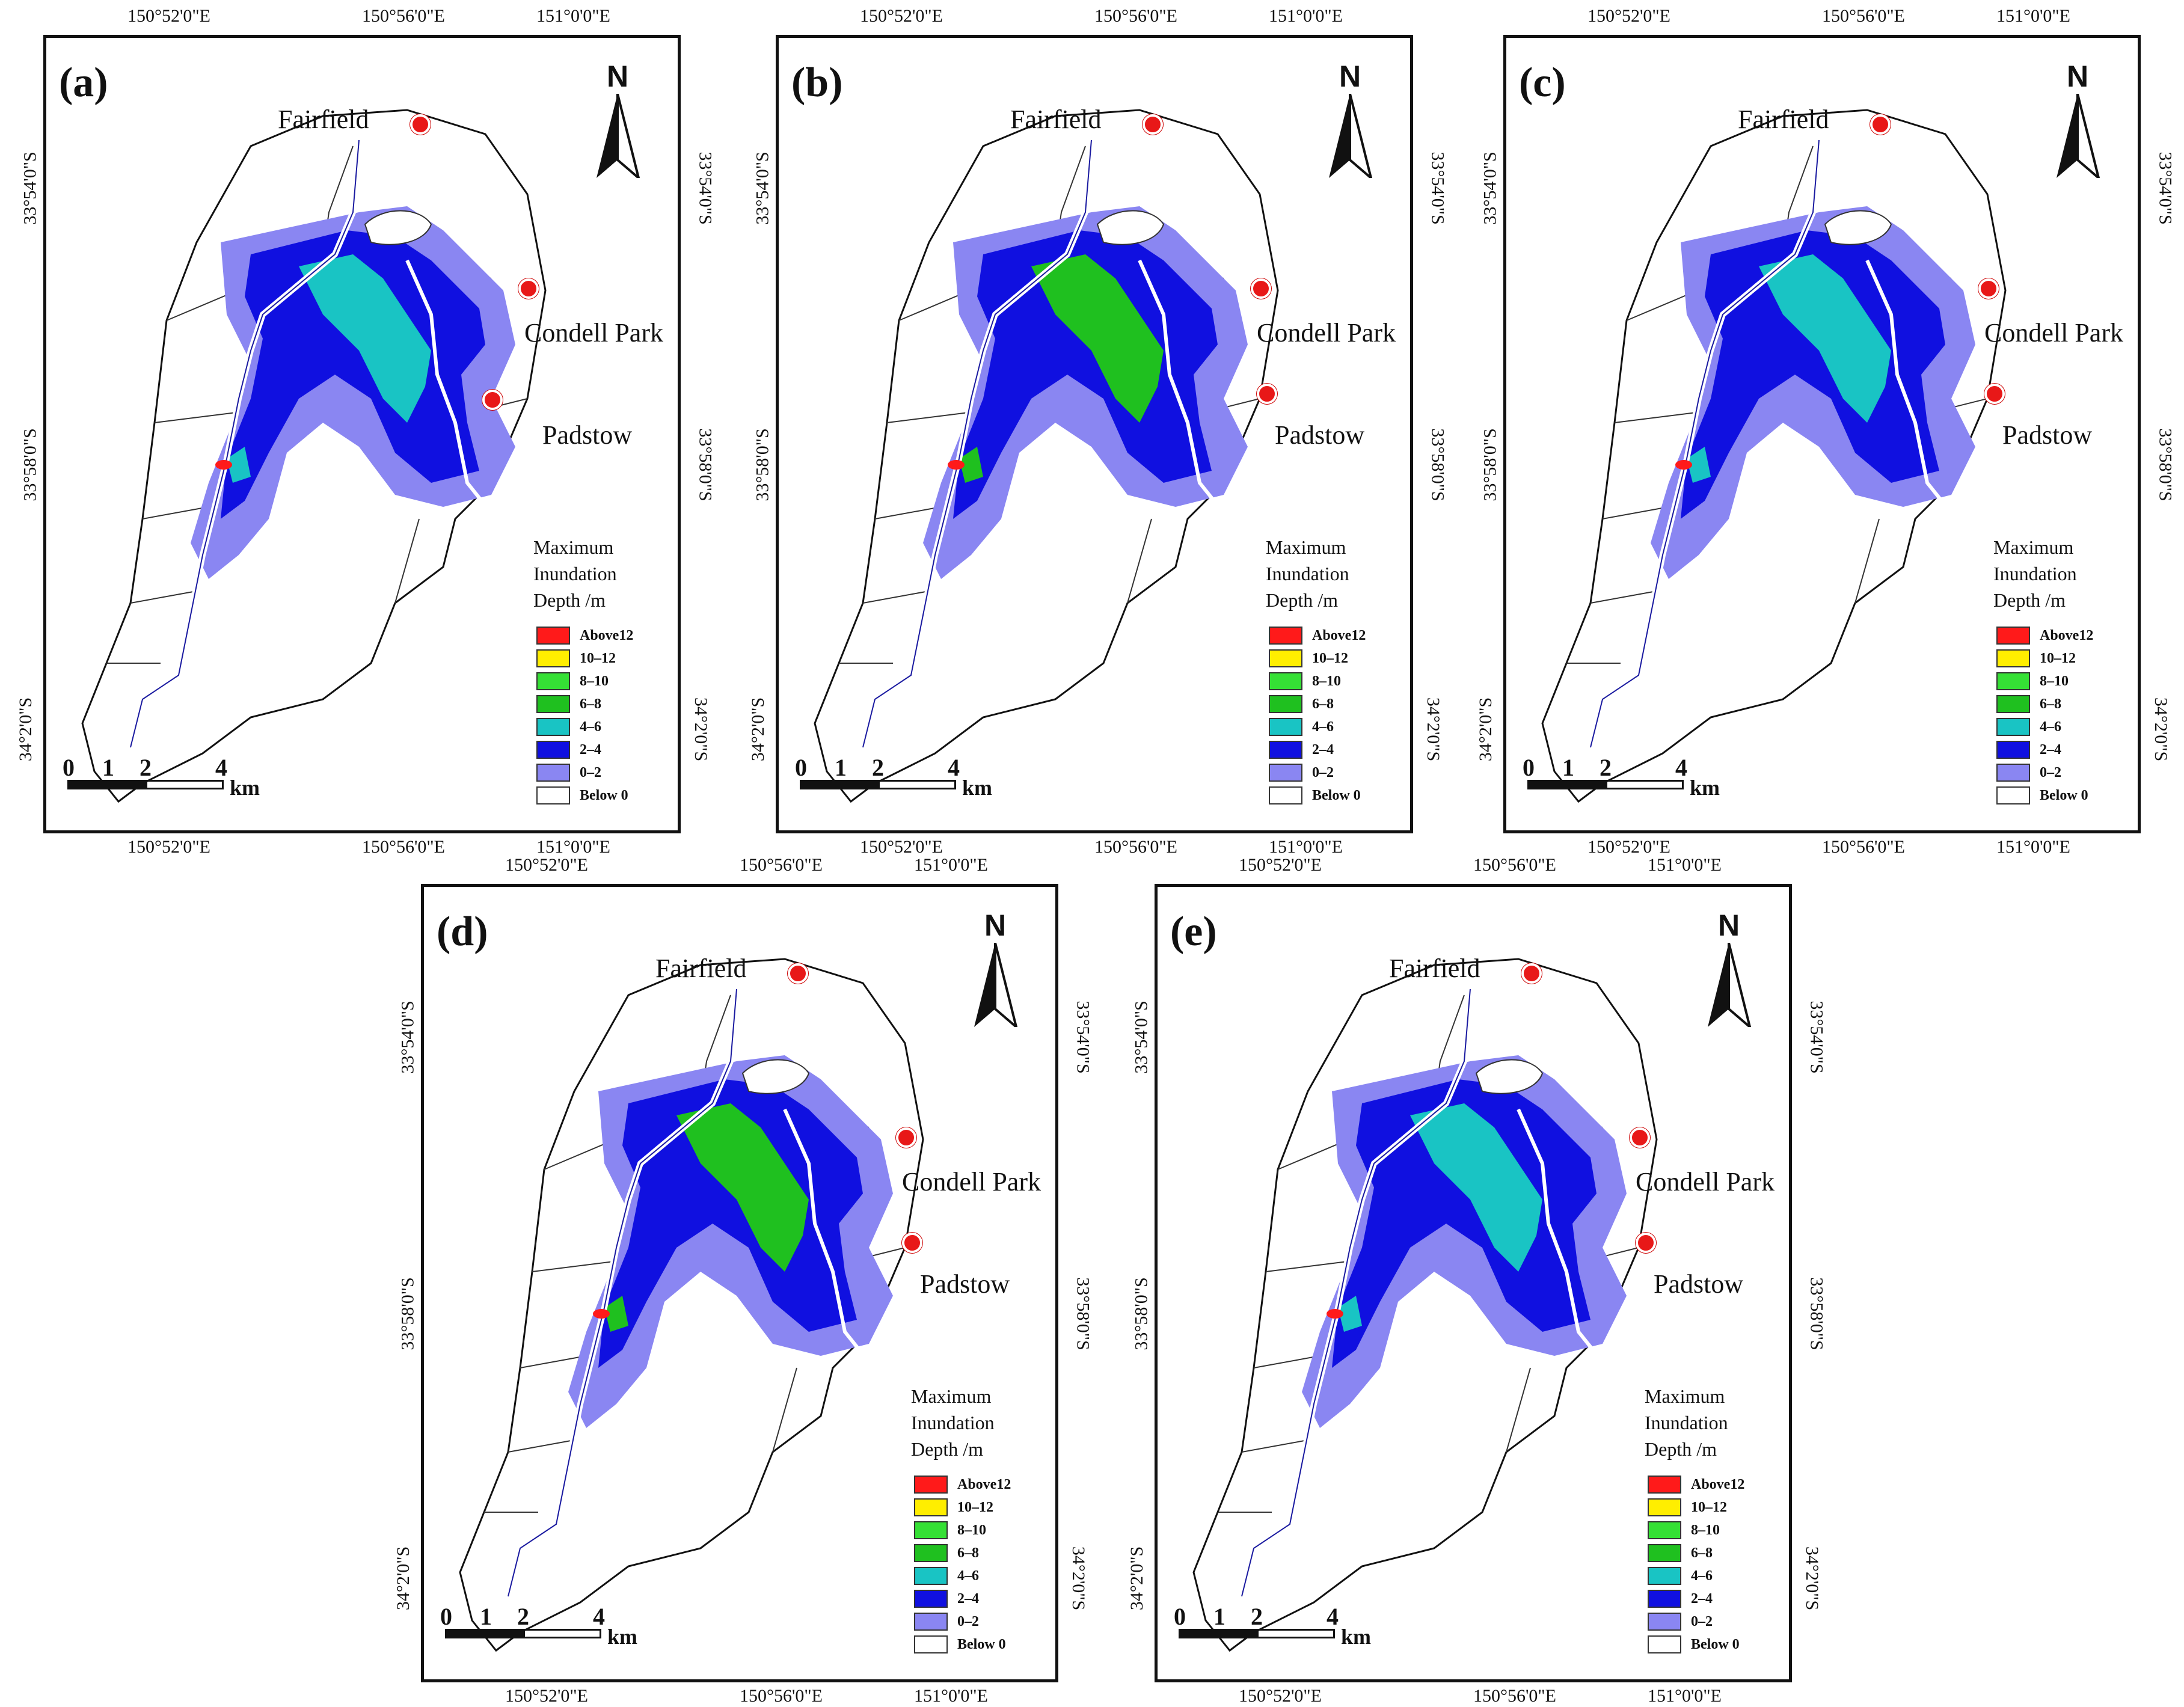 The width and height of the screenshot is (2184, 1707). I want to click on map-frame, so click(1822, 434).